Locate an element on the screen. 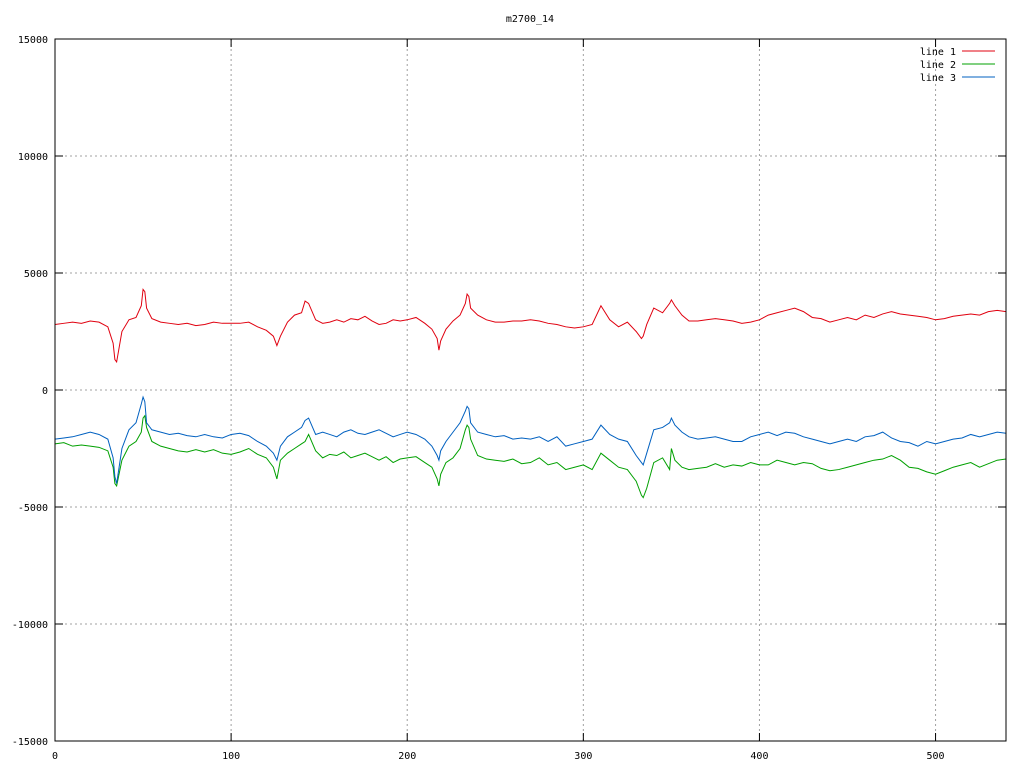 The height and width of the screenshot is (768, 1024). y-tick-label: 5000 is located at coordinates (36, 274).